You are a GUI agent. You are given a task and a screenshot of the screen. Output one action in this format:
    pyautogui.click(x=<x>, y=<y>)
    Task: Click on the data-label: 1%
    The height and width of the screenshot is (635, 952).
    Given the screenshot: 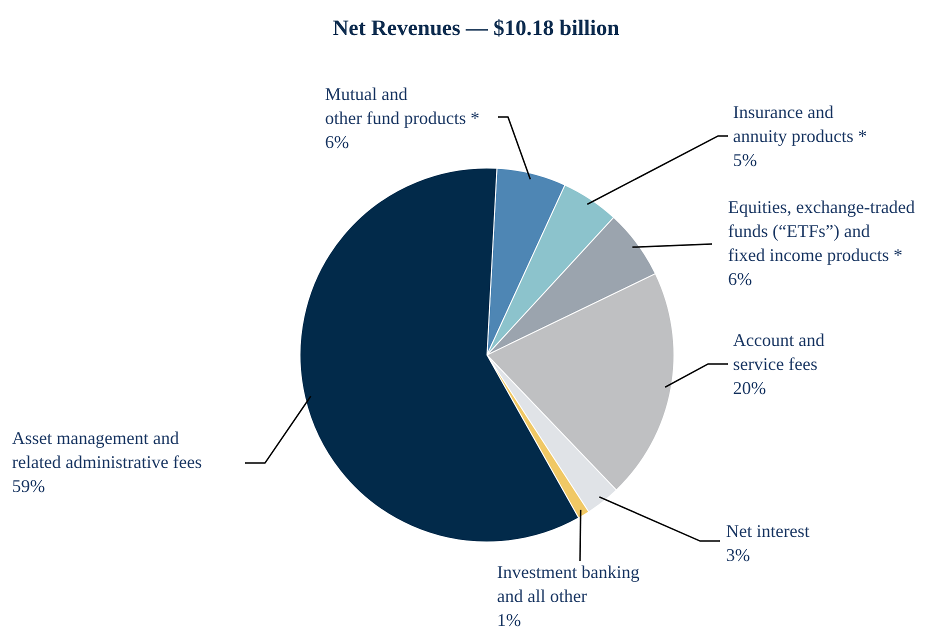 What is the action you would take?
    pyautogui.click(x=509, y=620)
    